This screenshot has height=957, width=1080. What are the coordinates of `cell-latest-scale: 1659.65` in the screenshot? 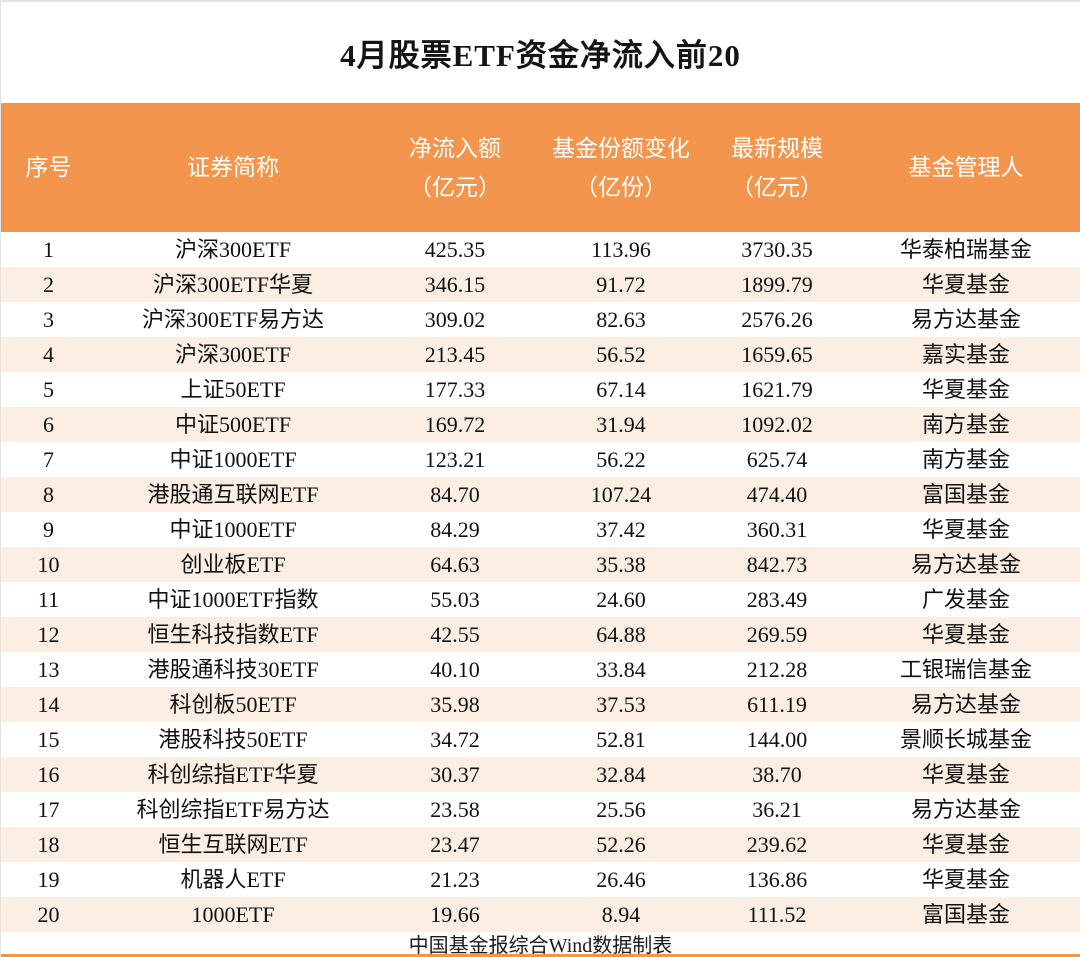 It's located at (777, 354).